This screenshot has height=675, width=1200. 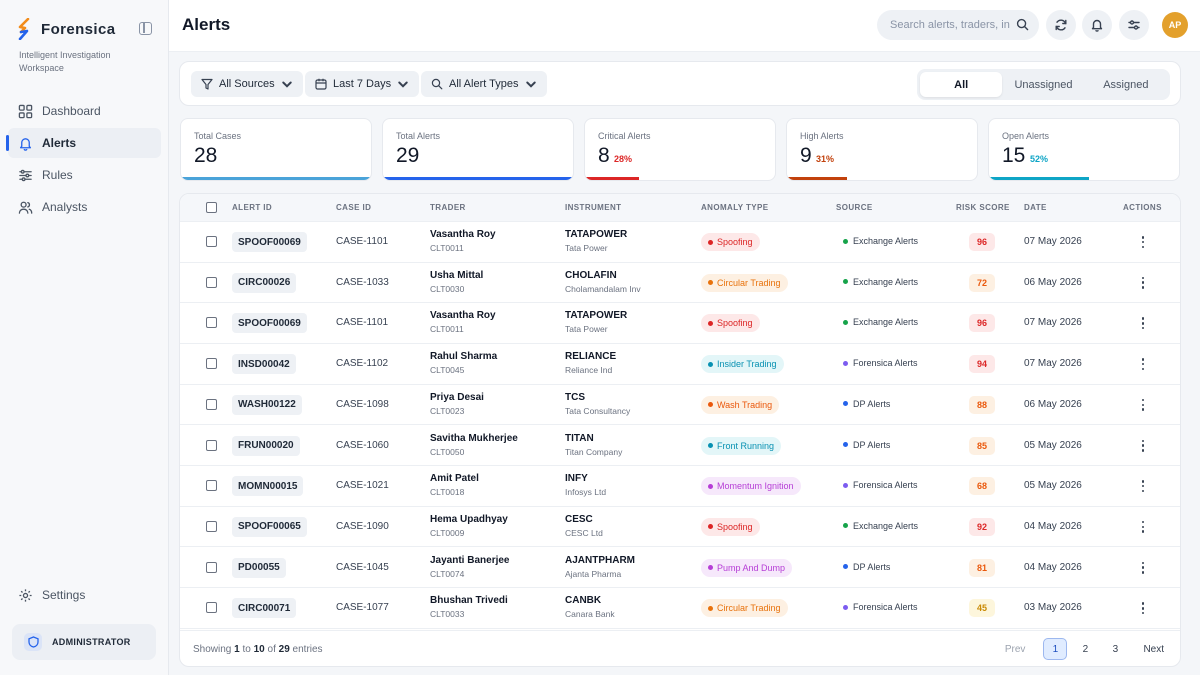 What do you see at coordinates (84, 595) in the screenshot?
I see `sidebar-item-settings: Settings` at bounding box center [84, 595].